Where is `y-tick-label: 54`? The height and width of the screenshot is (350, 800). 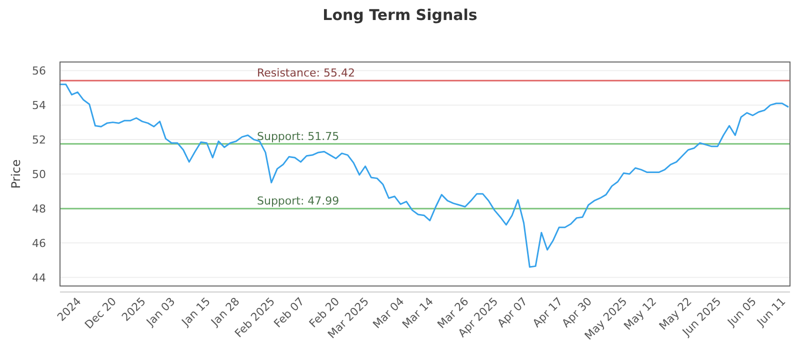 y-tick-label: 54 is located at coordinates (39, 105).